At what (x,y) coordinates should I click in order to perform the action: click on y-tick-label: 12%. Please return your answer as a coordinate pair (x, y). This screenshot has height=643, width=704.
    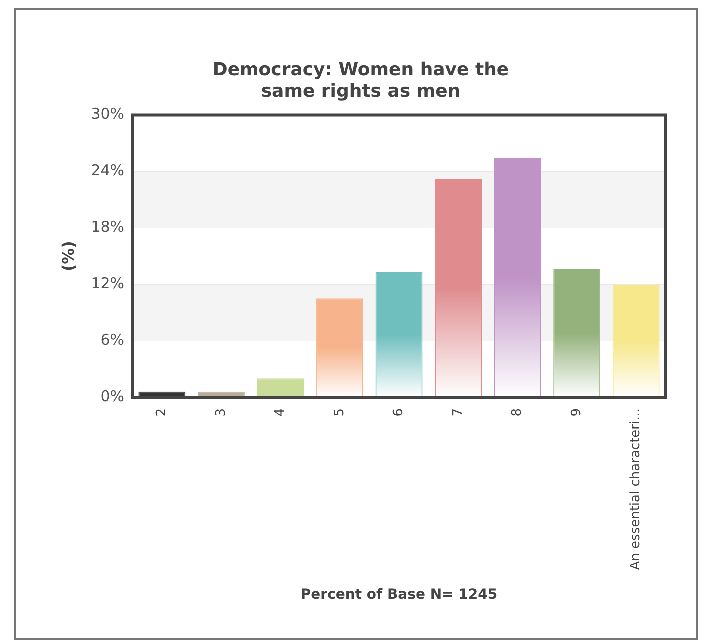
    Looking at the image, I should click on (108, 283).